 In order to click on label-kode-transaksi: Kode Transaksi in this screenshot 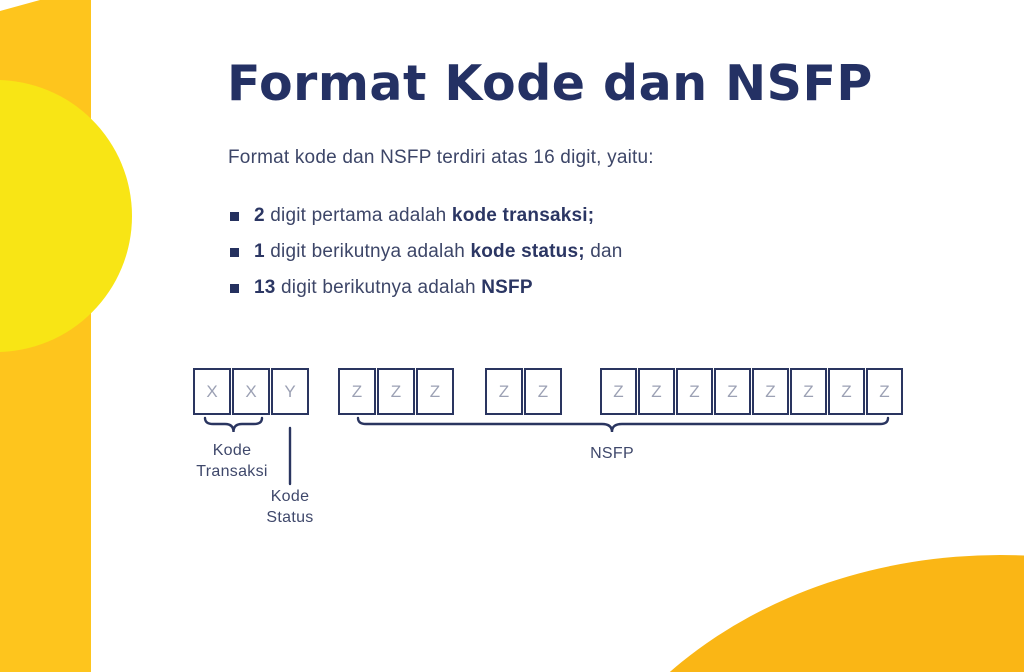, I will do `click(232, 461)`.